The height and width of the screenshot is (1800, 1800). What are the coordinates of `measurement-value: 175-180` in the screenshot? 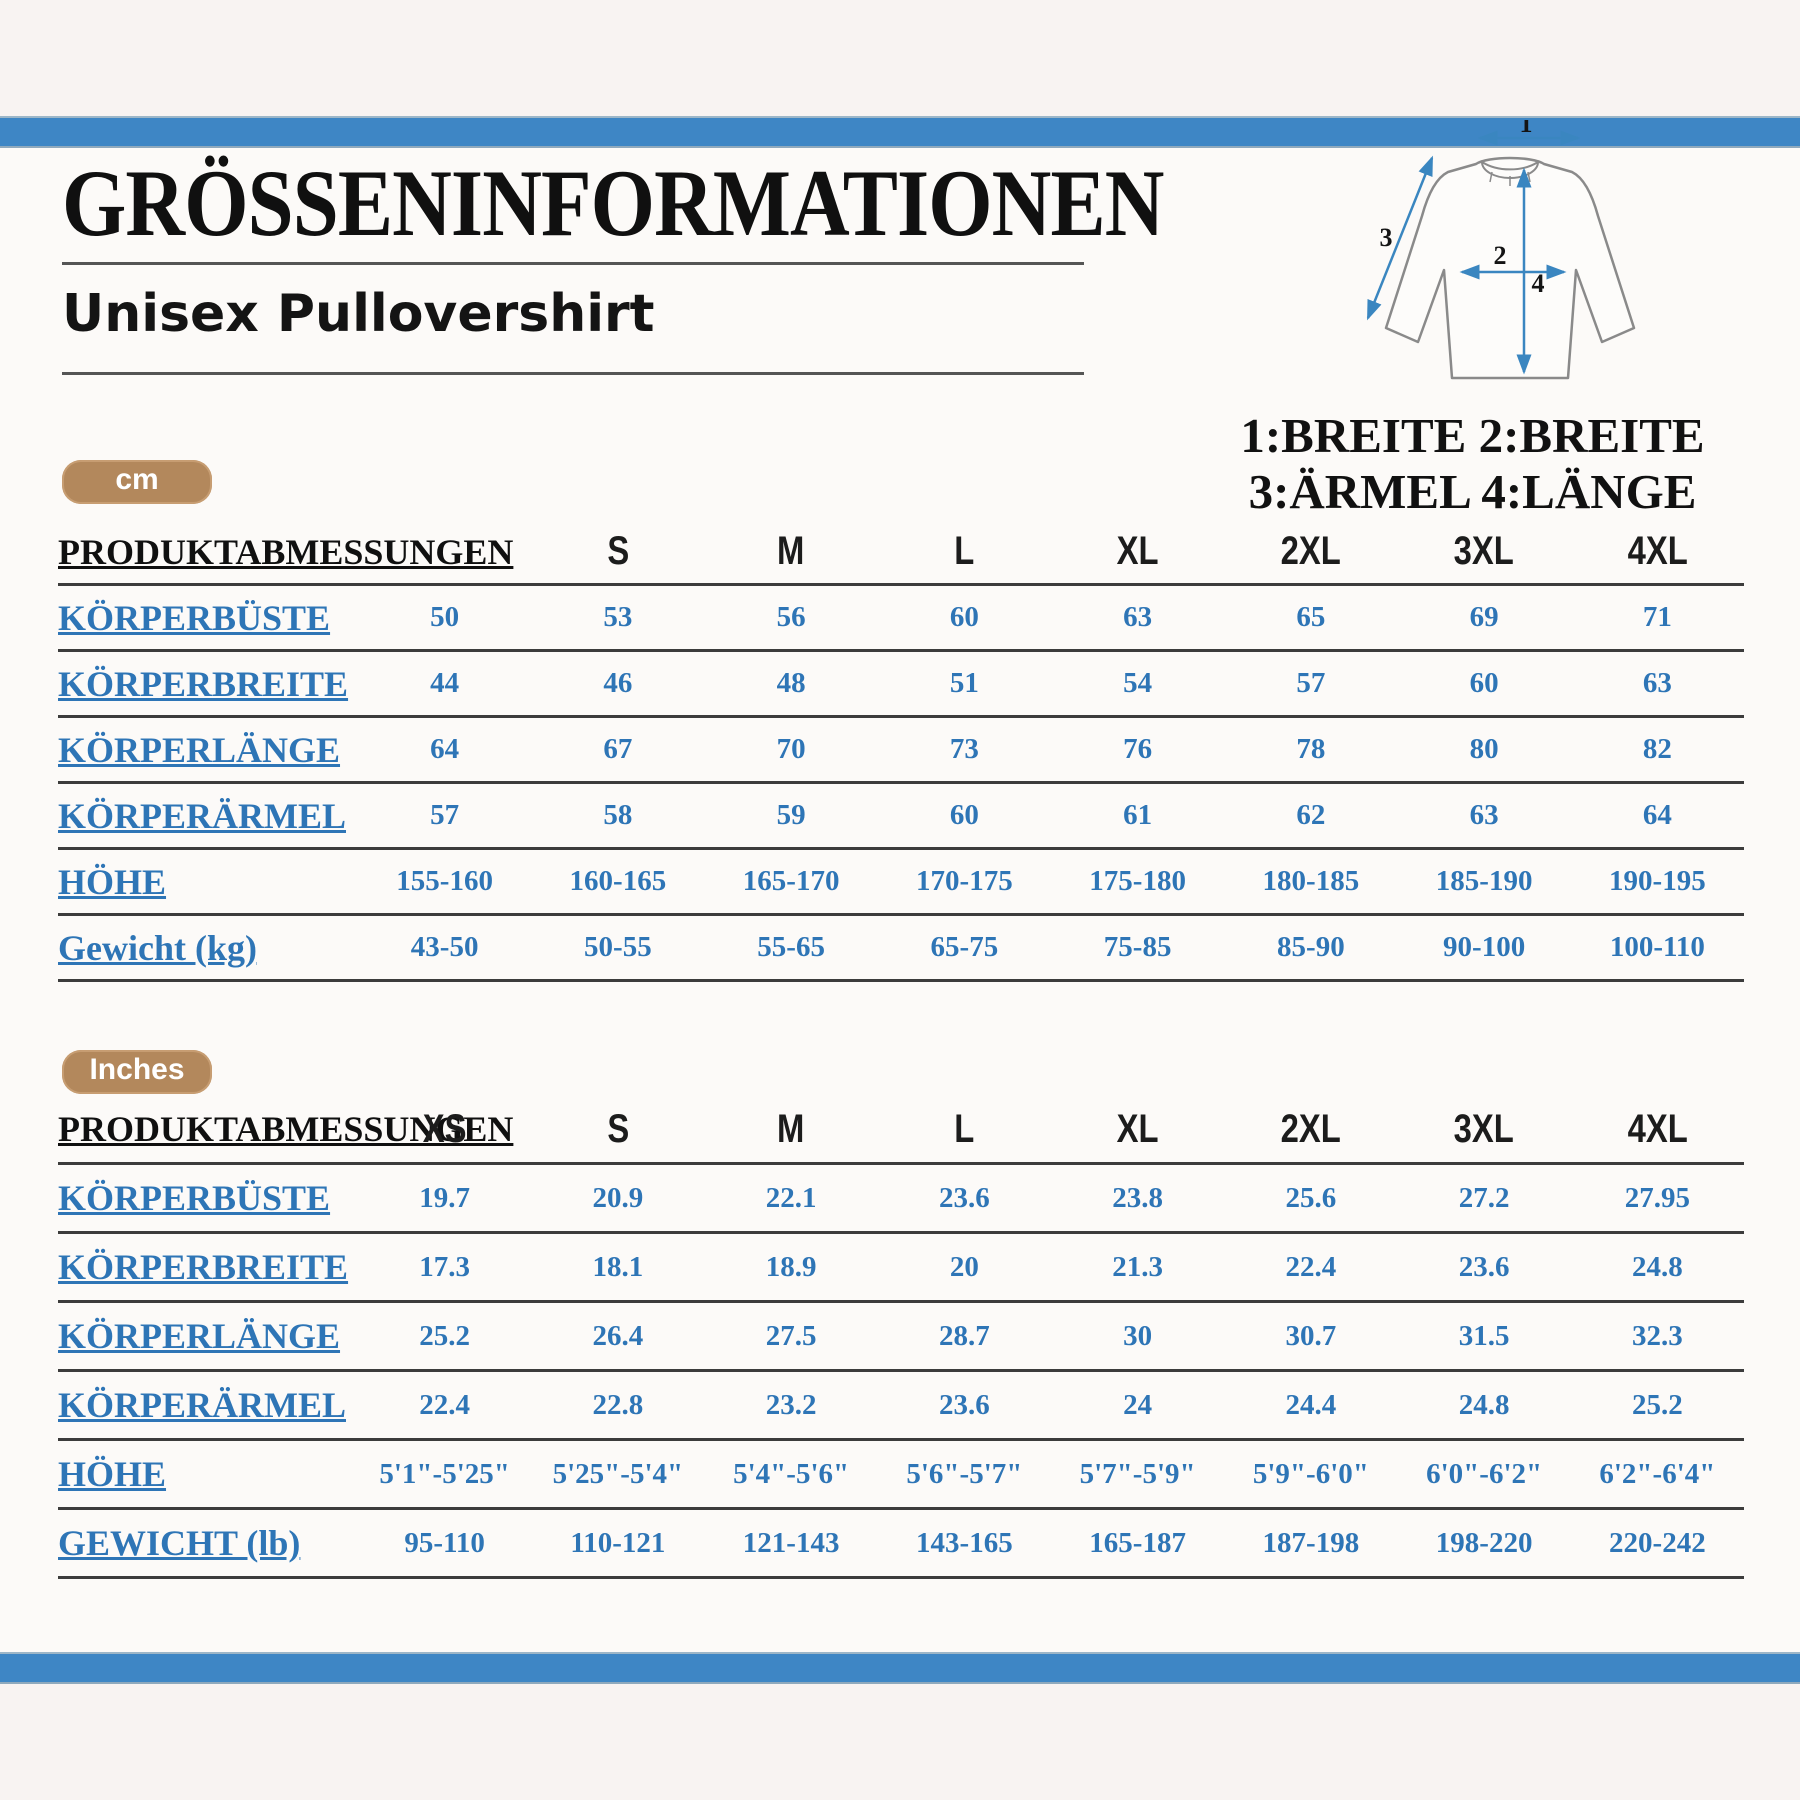 It's located at (1137, 881).